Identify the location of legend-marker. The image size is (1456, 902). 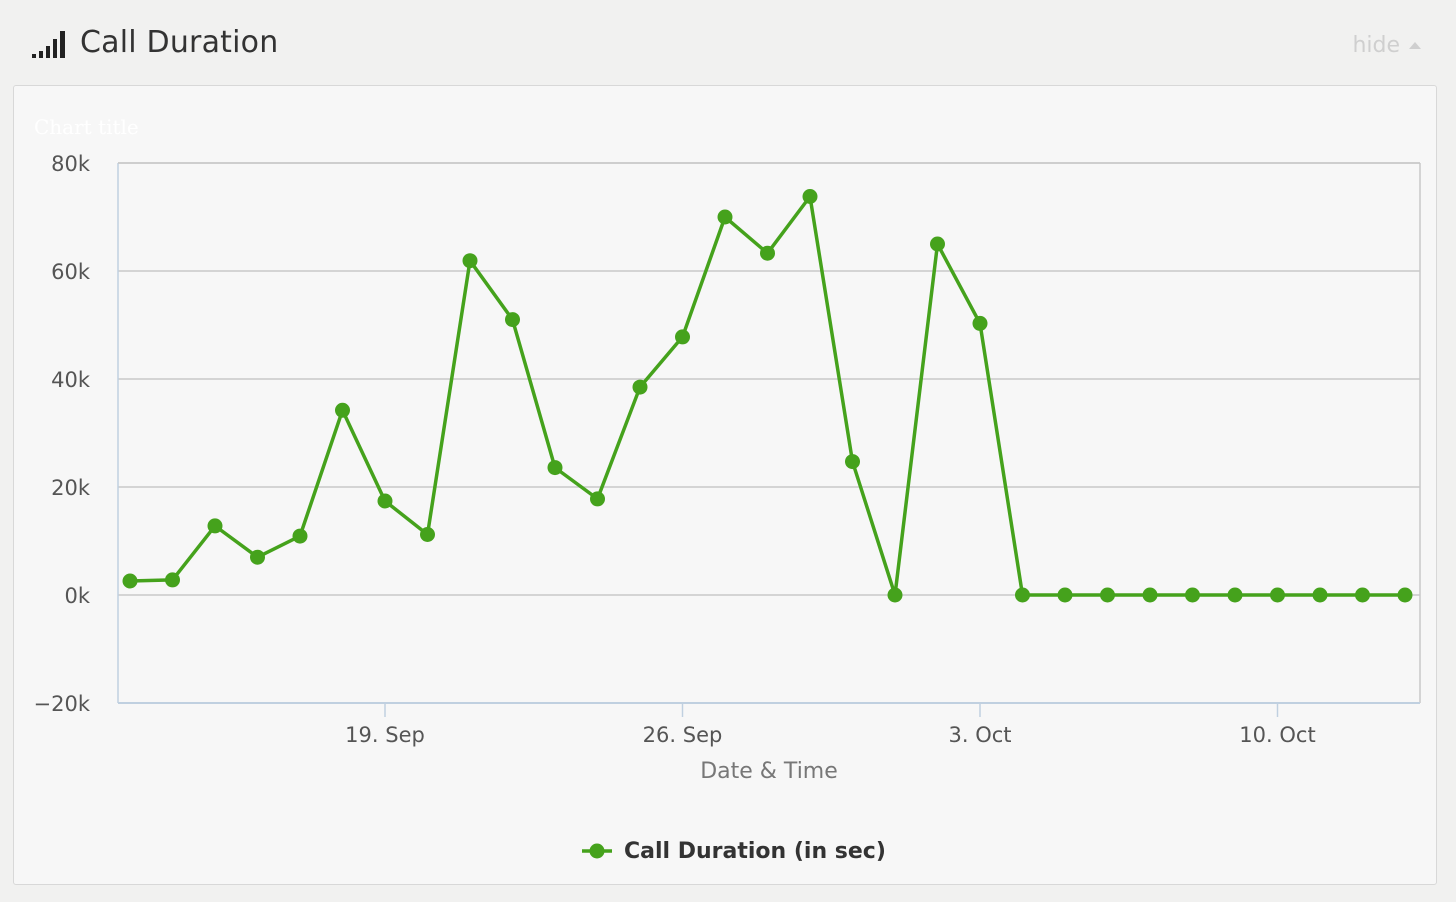
(597, 851).